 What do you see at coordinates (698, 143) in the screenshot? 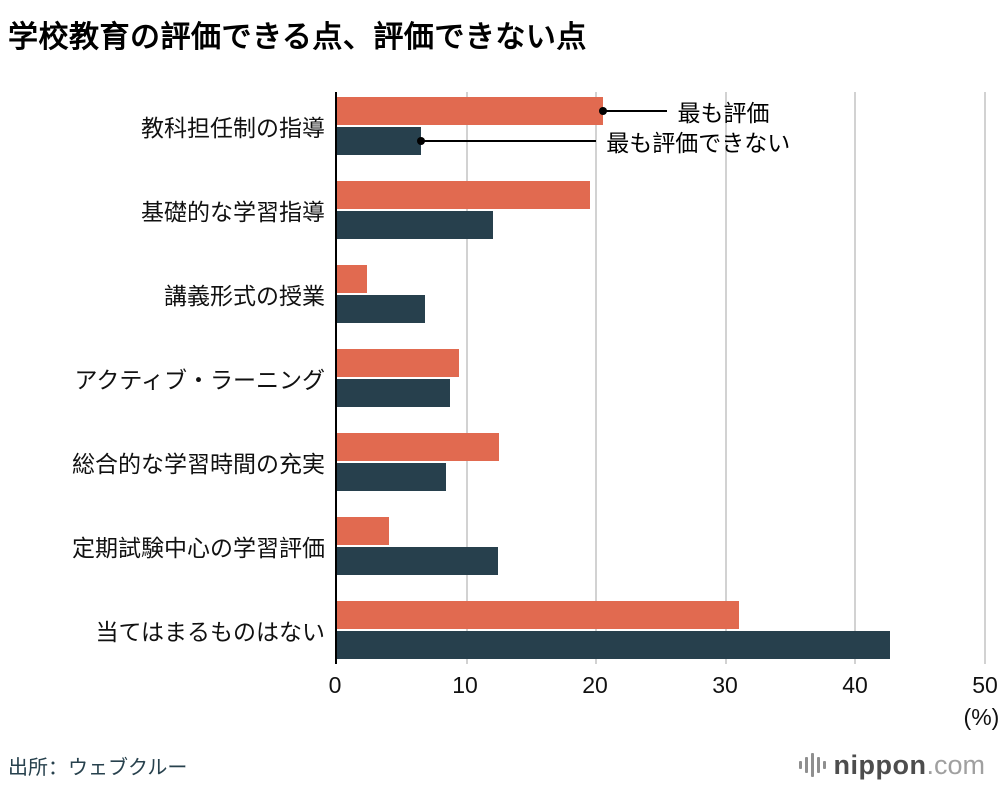
I see `annotation-label: 最も評価できない` at bounding box center [698, 143].